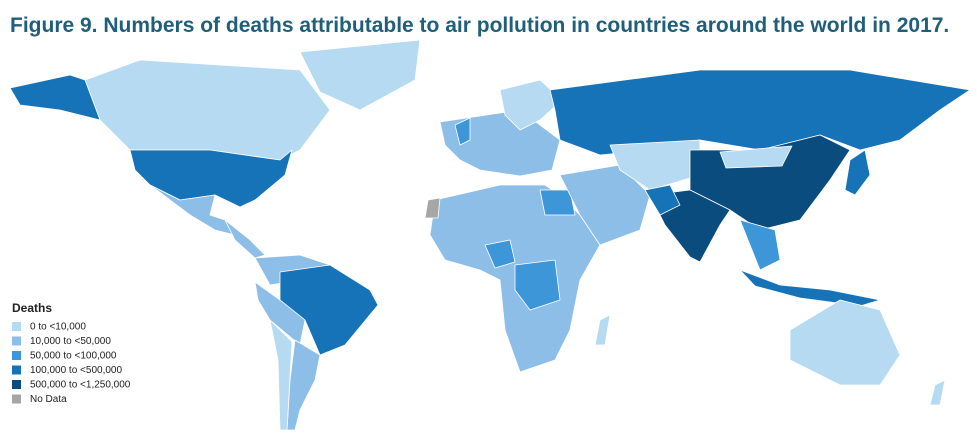 The width and height of the screenshot is (977, 440). I want to click on legend-label: No Data, so click(48, 399).